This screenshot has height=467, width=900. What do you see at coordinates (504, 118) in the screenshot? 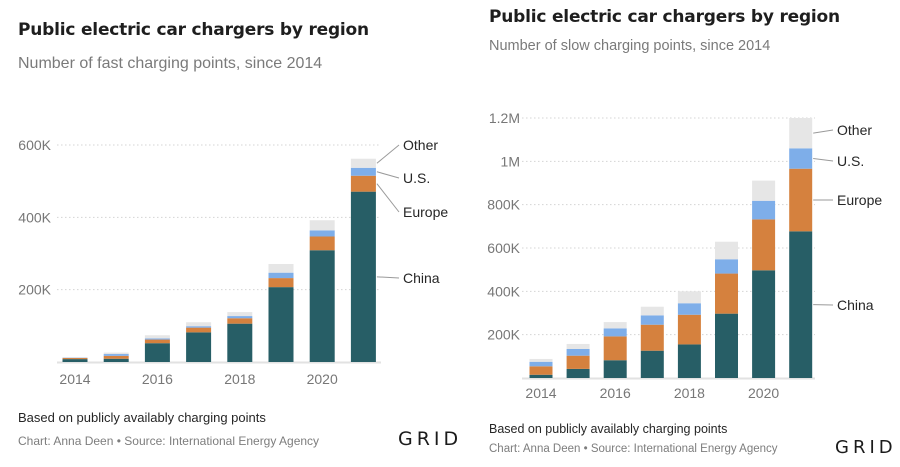
I see `y-tick-label: 1.2M` at bounding box center [504, 118].